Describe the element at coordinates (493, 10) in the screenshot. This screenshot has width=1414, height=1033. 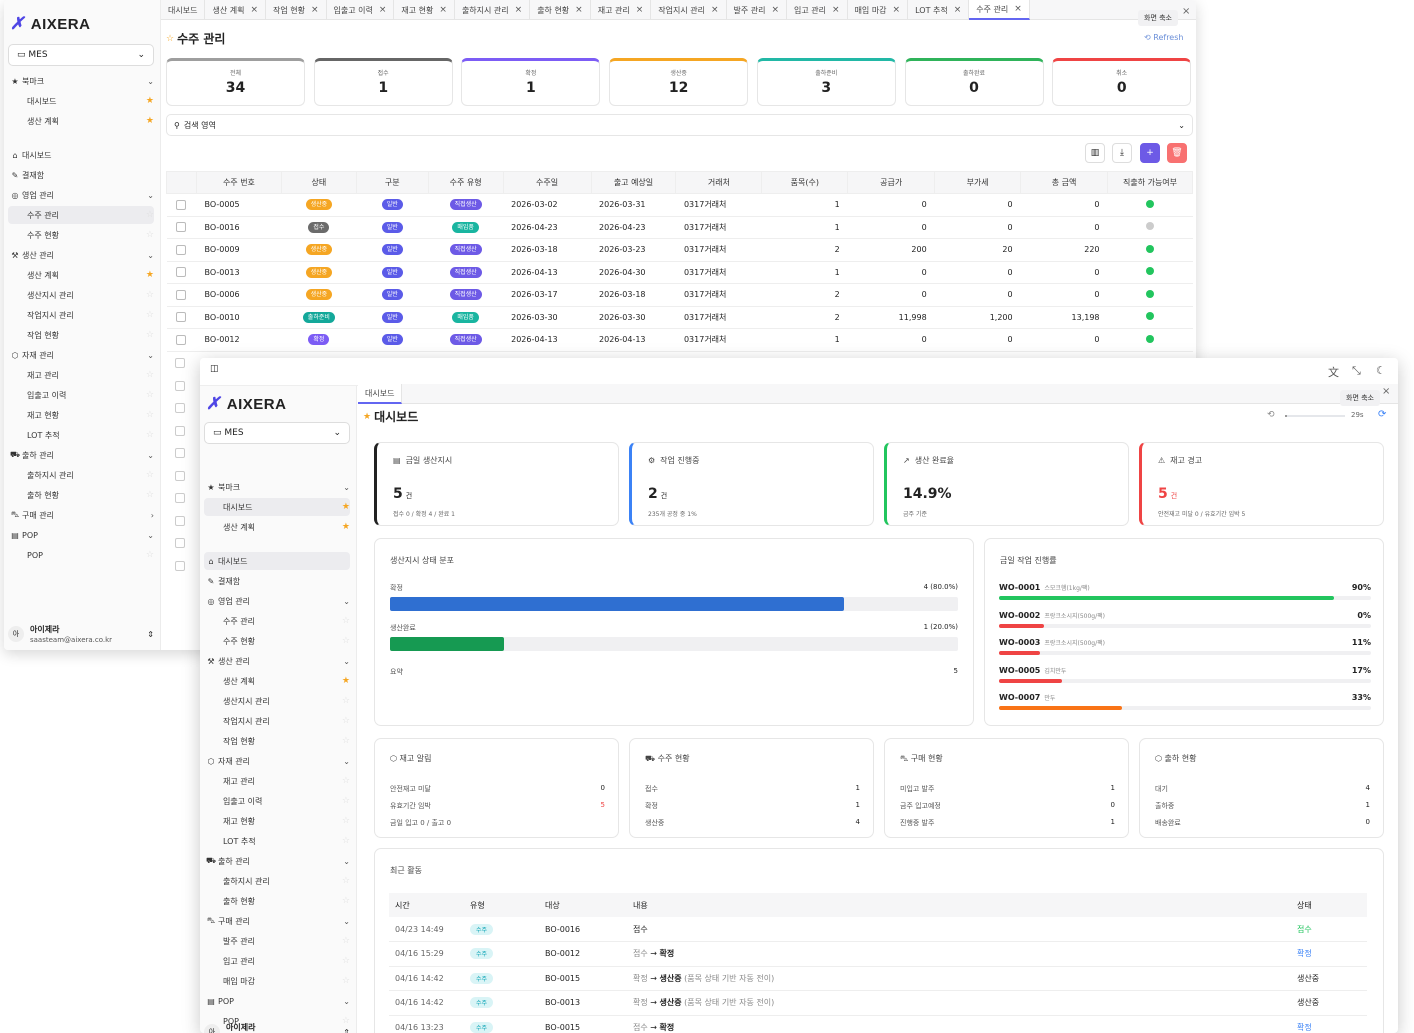
I see `tab-item: 출하지시 관리 ×` at that location.